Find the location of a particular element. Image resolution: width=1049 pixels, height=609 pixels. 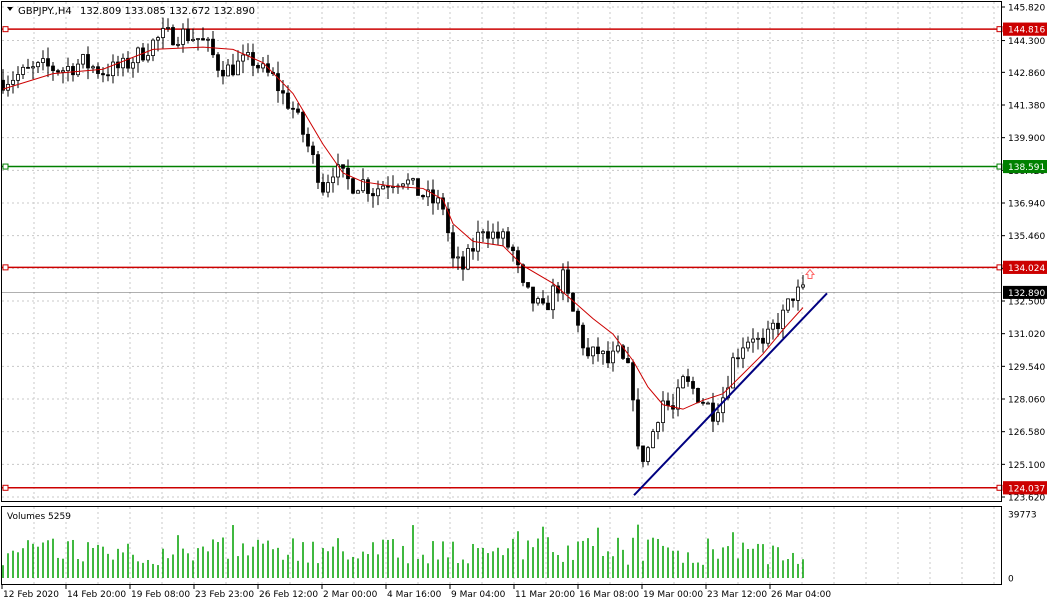

up-arrow-icon is located at coordinates (810, 274).